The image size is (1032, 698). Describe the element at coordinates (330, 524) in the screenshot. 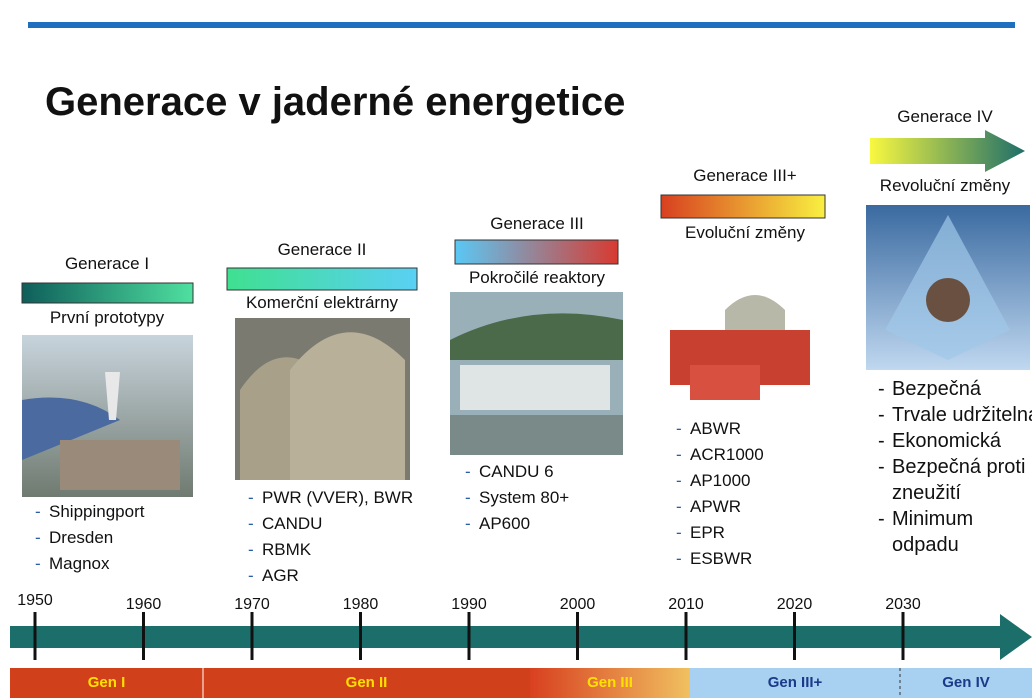

I see `list-item: CANDU` at that location.